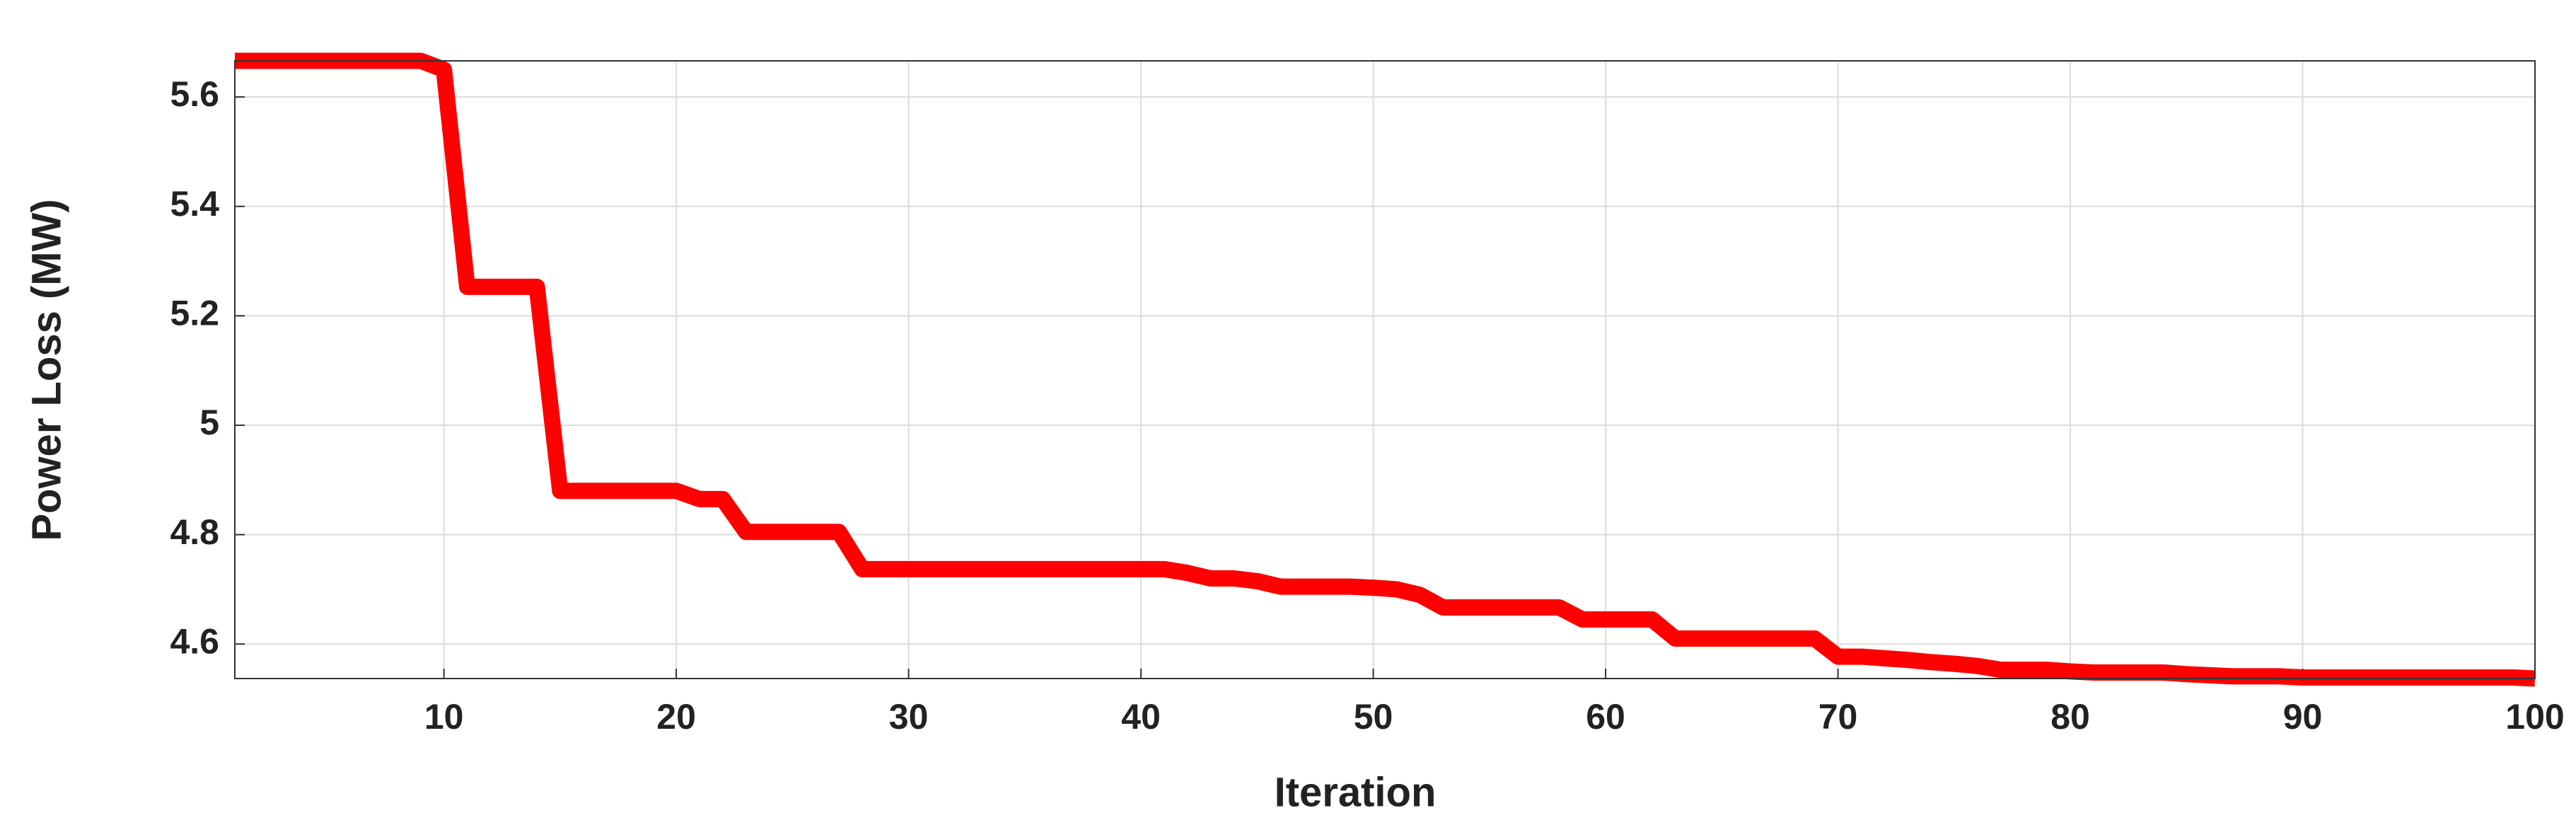  Describe the element at coordinates (1838, 717) in the screenshot. I see `x-tick-label: 70` at that location.